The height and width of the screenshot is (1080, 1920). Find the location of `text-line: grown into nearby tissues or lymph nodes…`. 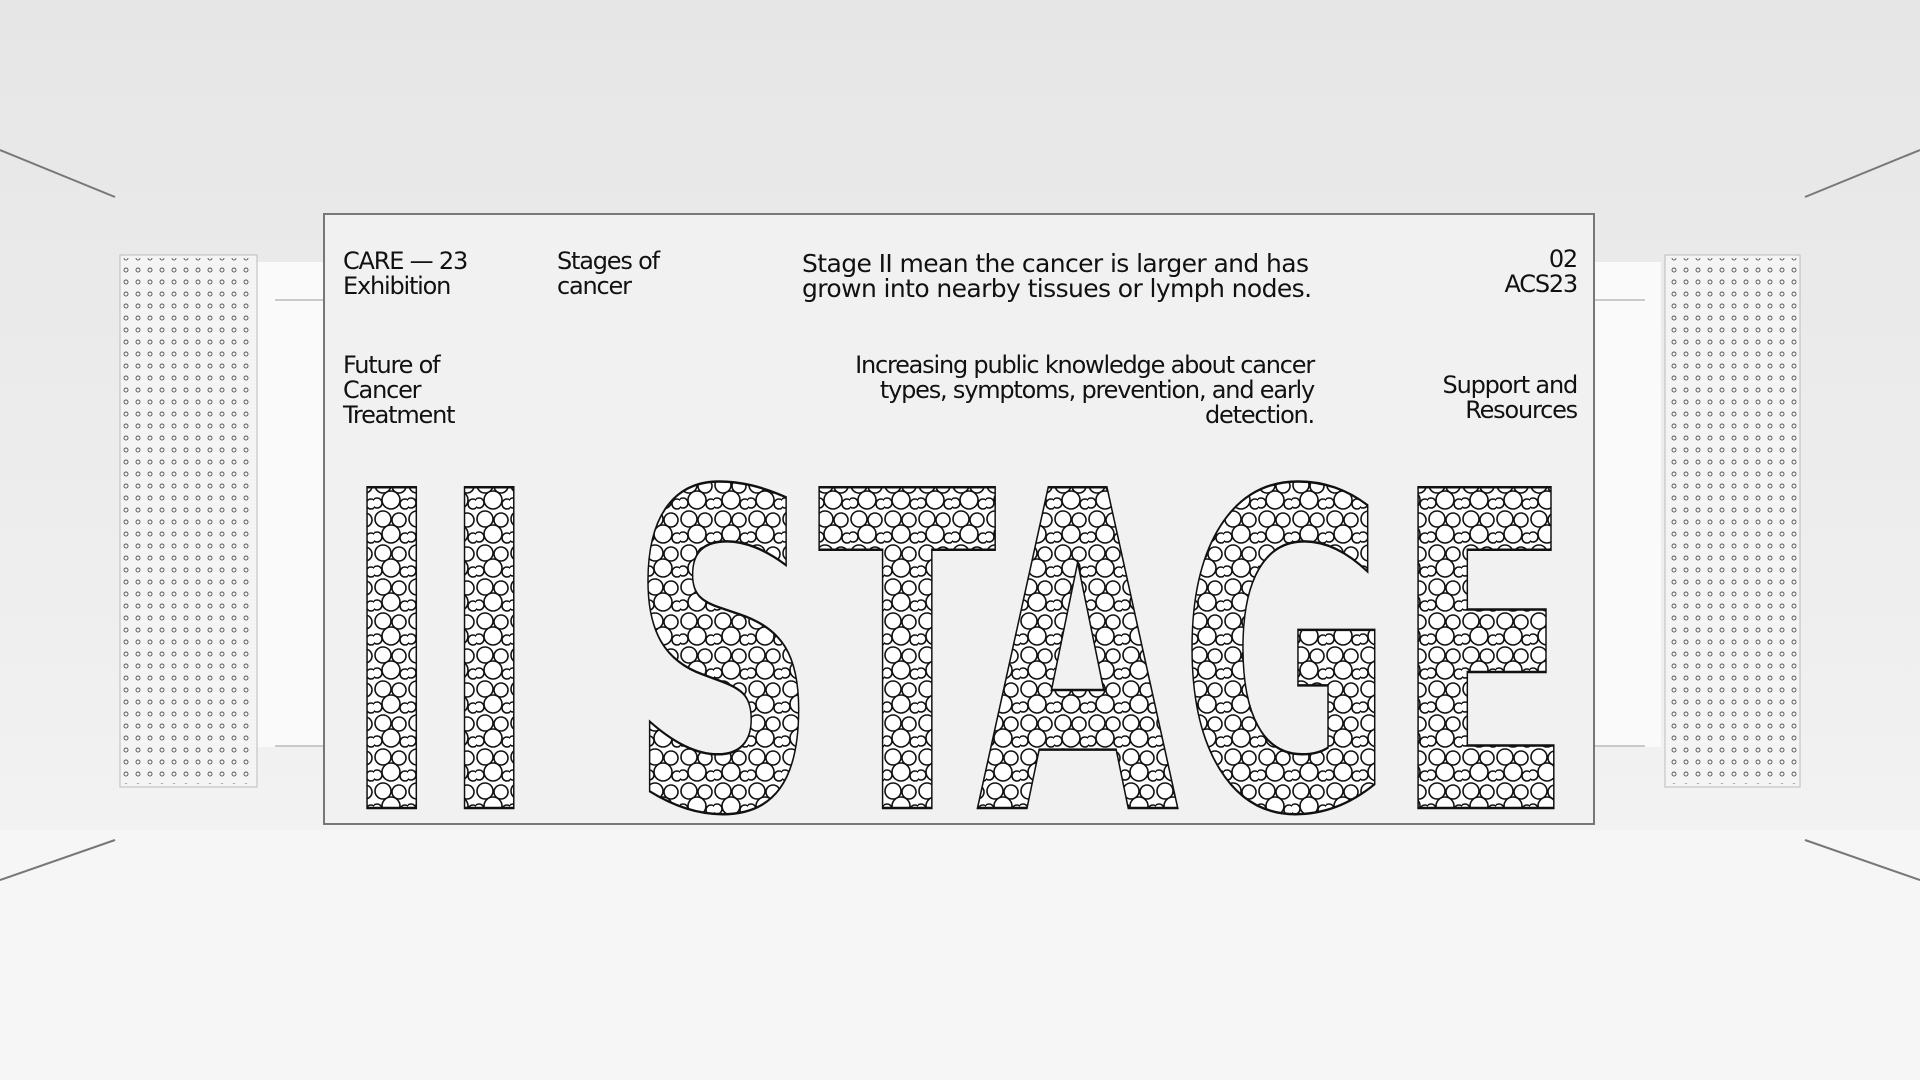

text-line: grown into nearby tissues or lymph nodes… is located at coordinates (1057, 288).